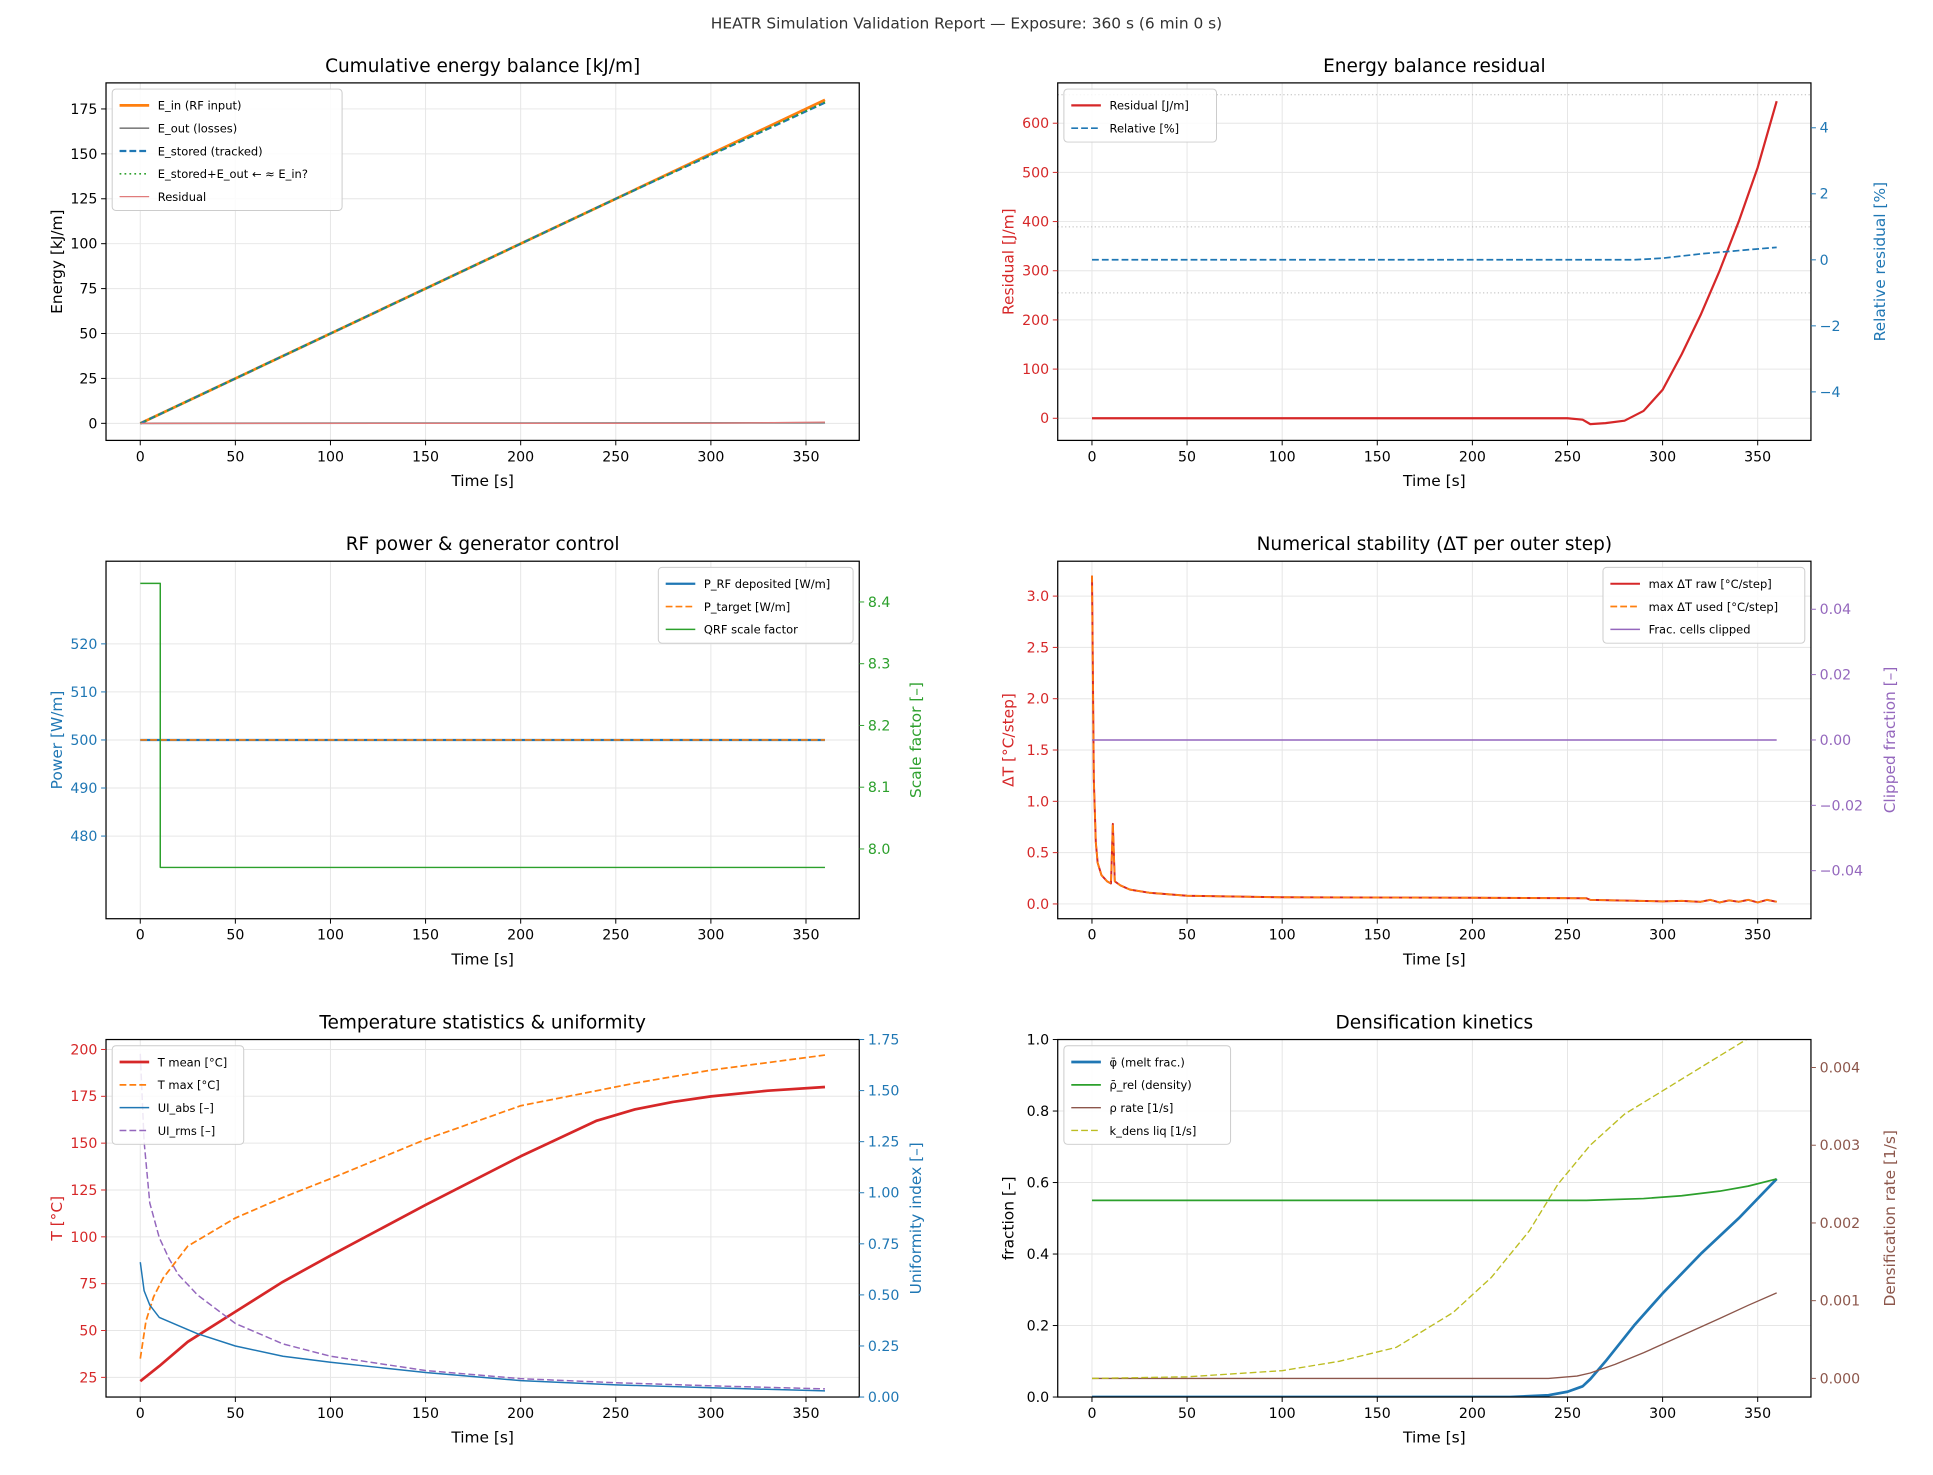 This screenshot has height=1475, width=1933. Describe the element at coordinates (1187, 457) in the screenshot. I see `x-tick-label: 50` at that location.